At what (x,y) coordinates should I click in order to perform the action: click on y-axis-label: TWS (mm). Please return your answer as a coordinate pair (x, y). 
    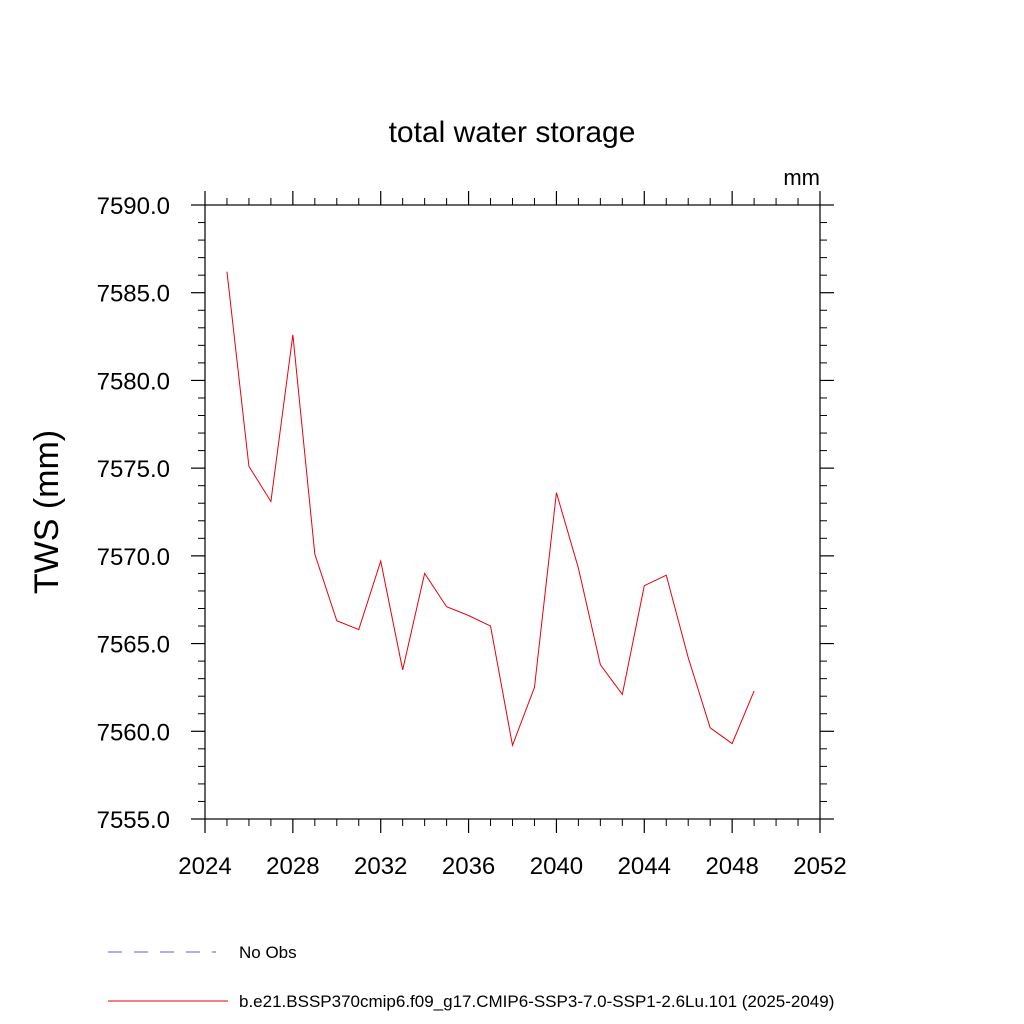
    Looking at the image, I should click on (47, 512).